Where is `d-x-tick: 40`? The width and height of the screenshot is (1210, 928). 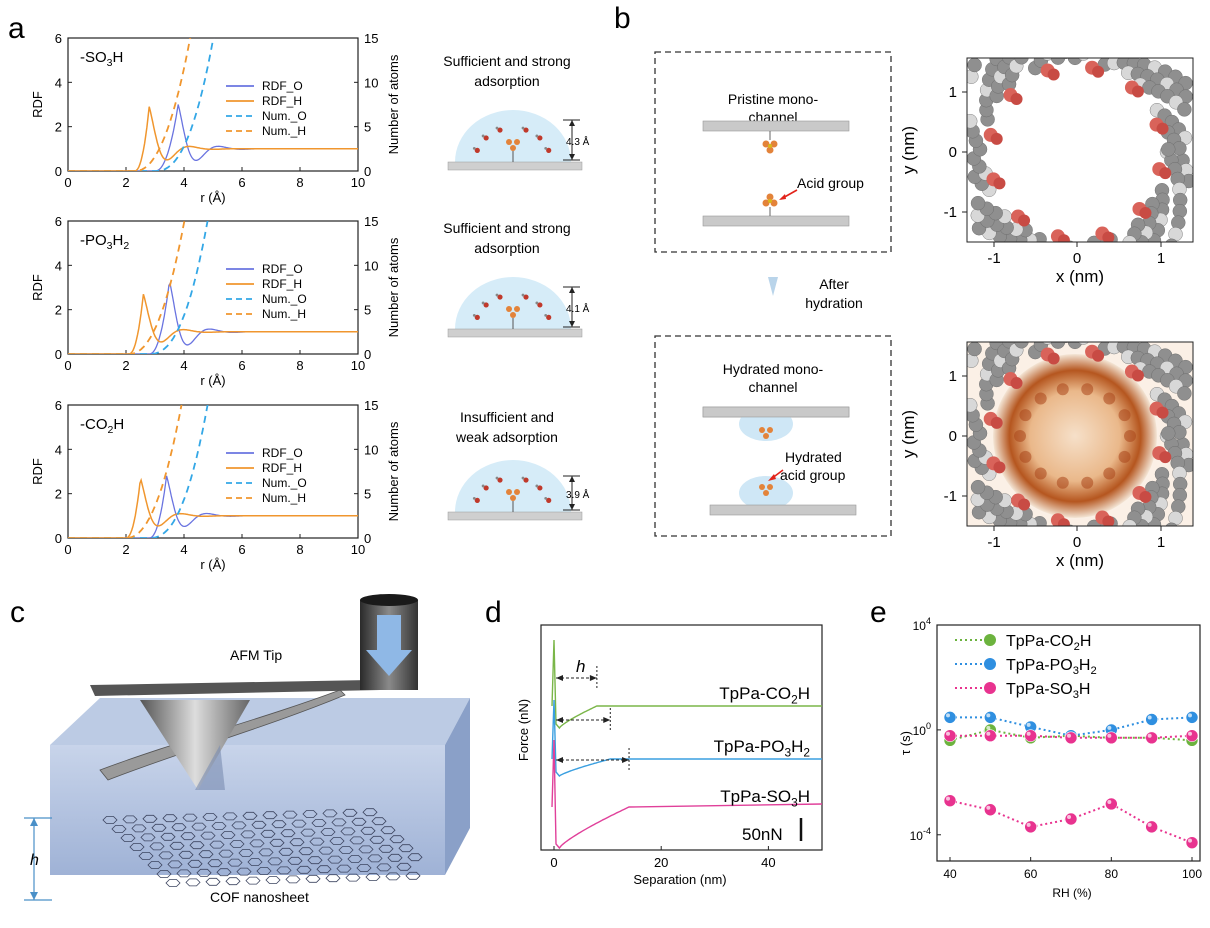 d-x-tick: 40 is located at coordinates (768, 862).